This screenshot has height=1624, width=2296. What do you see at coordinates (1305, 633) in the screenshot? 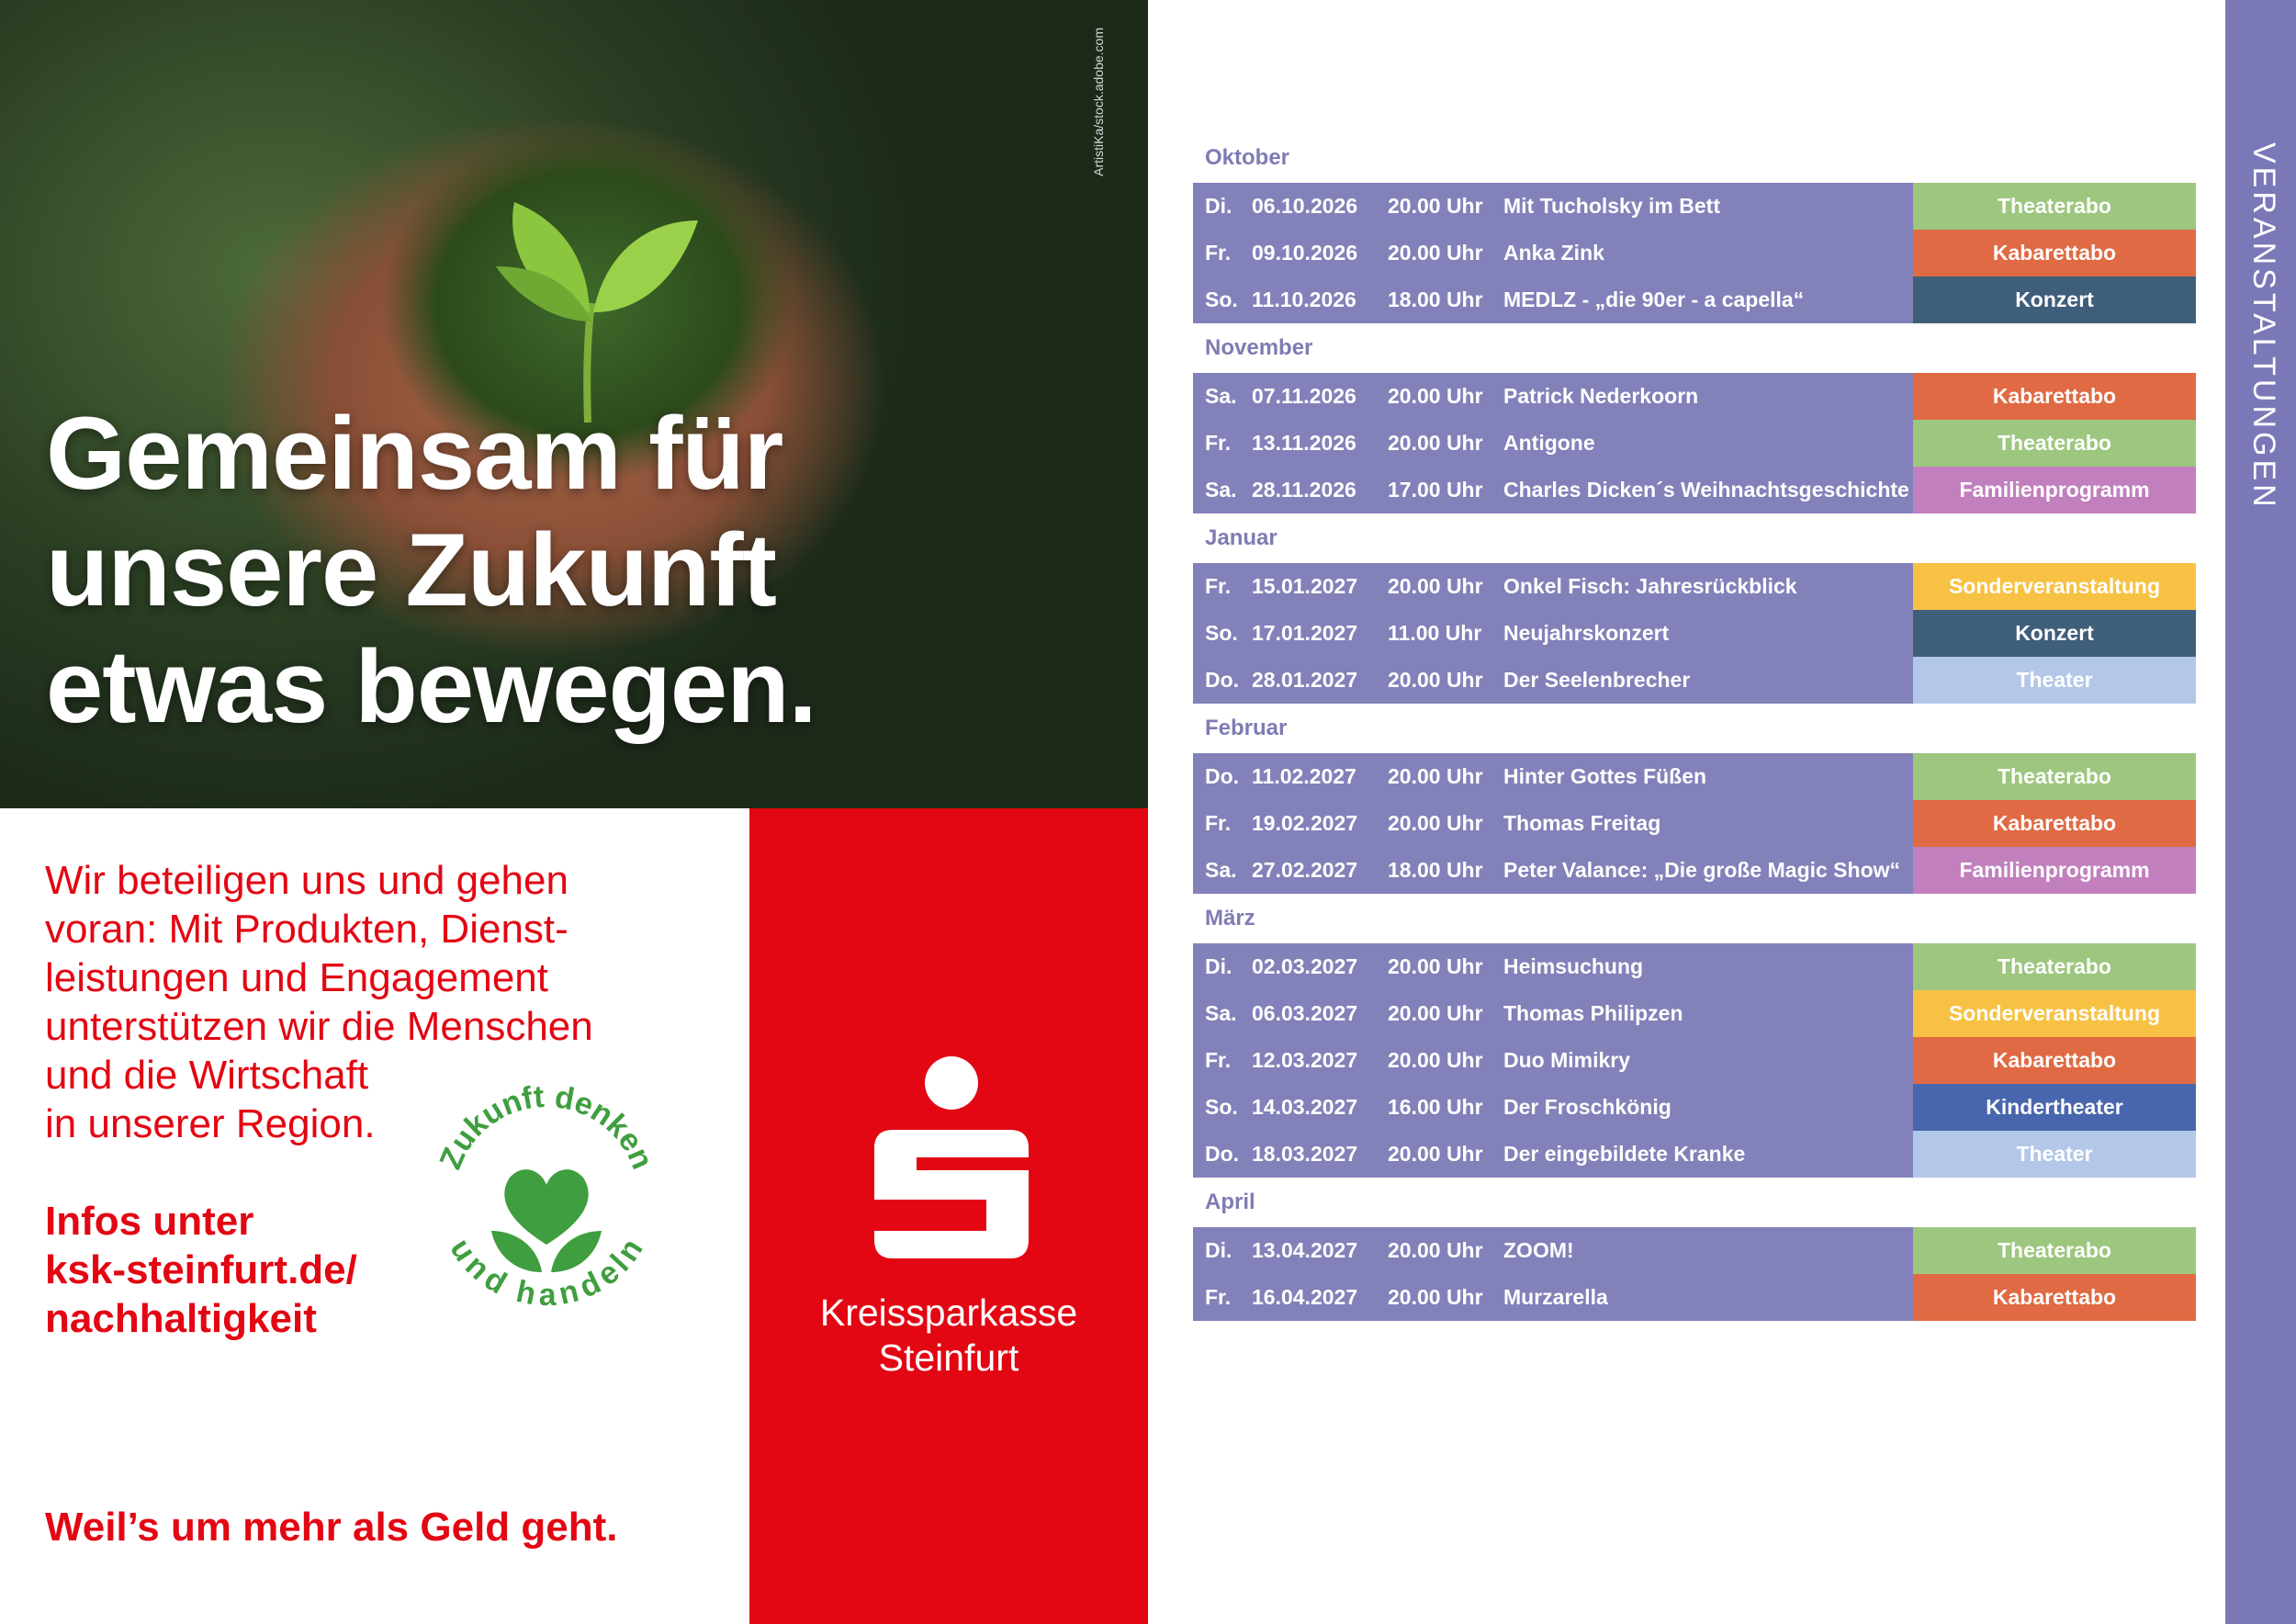
I see `event-date: 17.01.2027` at bounding box center [1305, 633].